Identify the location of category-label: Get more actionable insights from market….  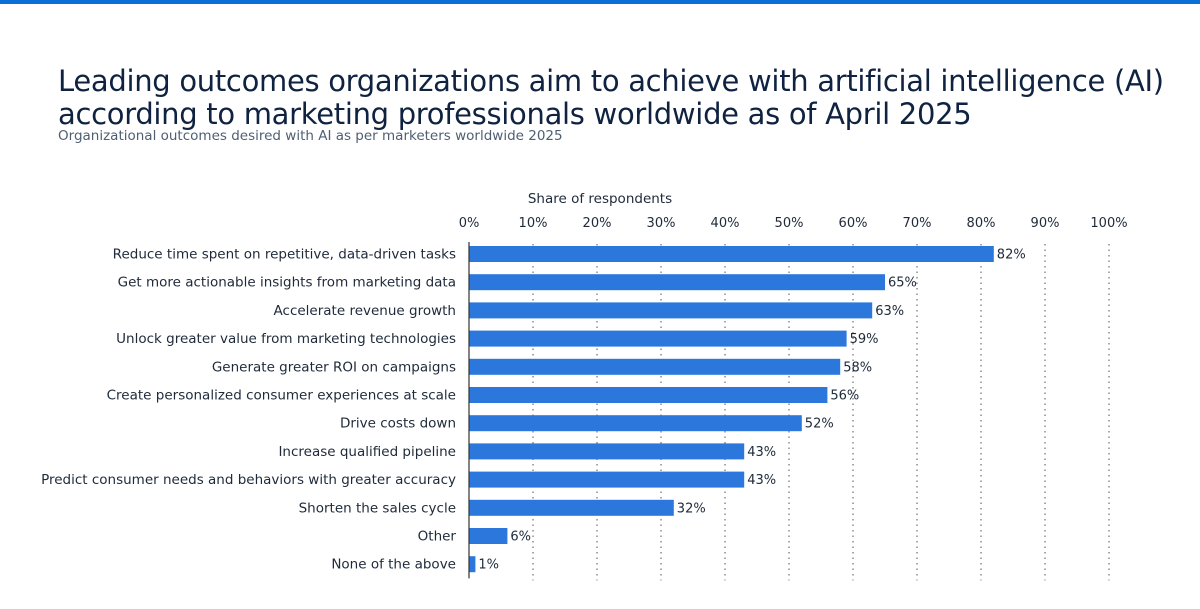
(287, 283).